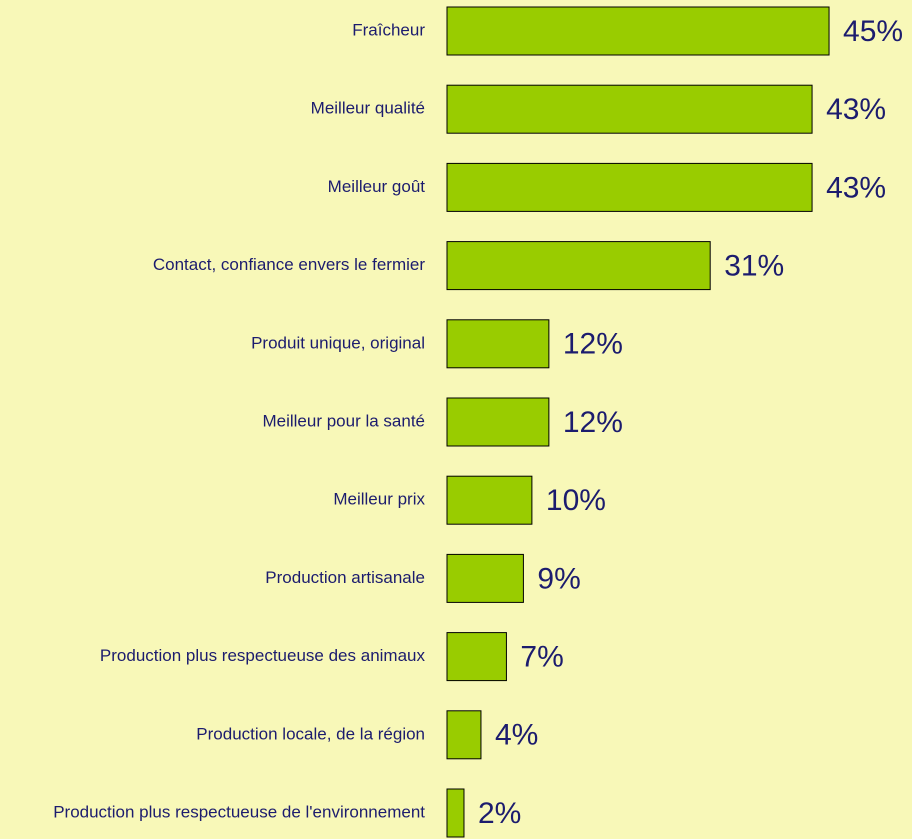 The height and width of the screenshot is (839, 912). I want to click on category-label: Production locale, de la région, so click(310, 733).